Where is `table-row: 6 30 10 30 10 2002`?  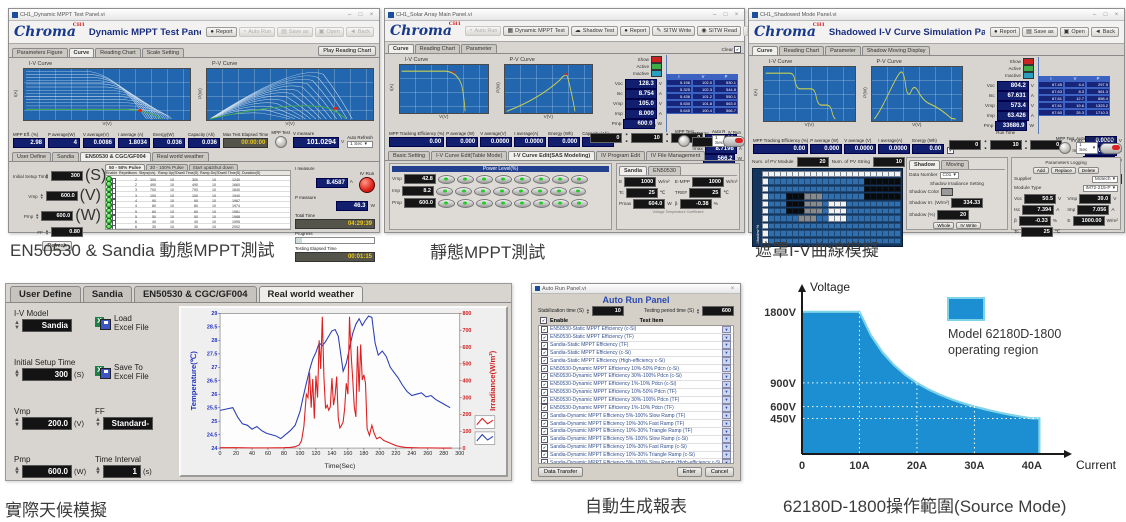 table-row: 6 30 10 30 10 2002 is located at coordinates (198, 226).